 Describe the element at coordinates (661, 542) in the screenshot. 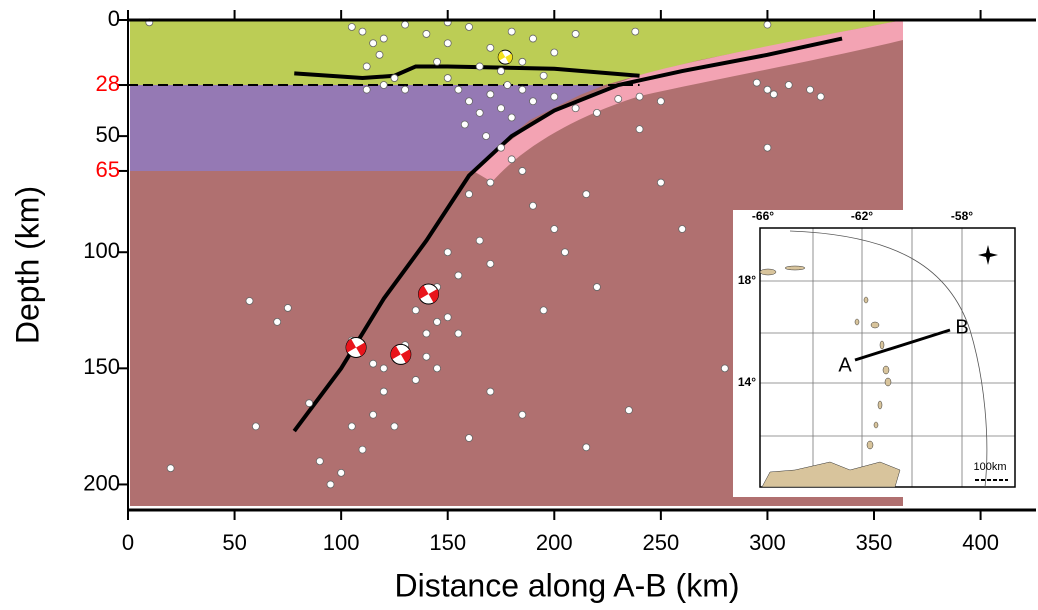

I see `x-tick-label: 250` at that location.